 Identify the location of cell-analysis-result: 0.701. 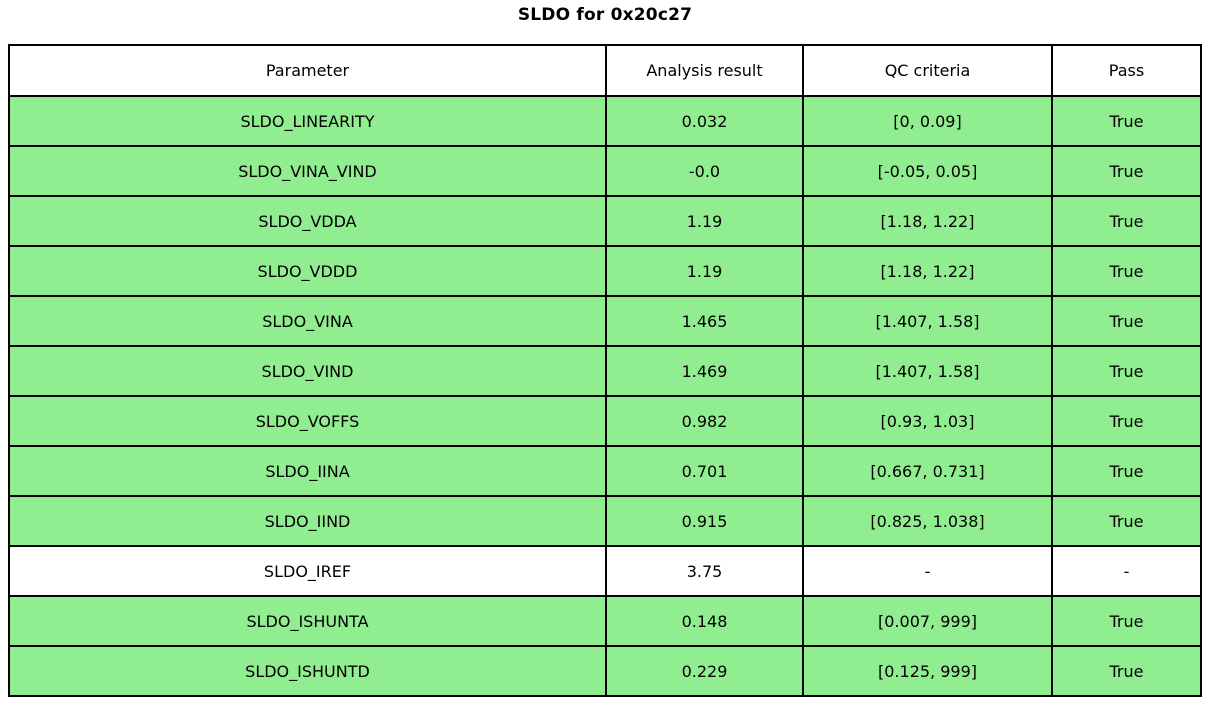
(704, 471).